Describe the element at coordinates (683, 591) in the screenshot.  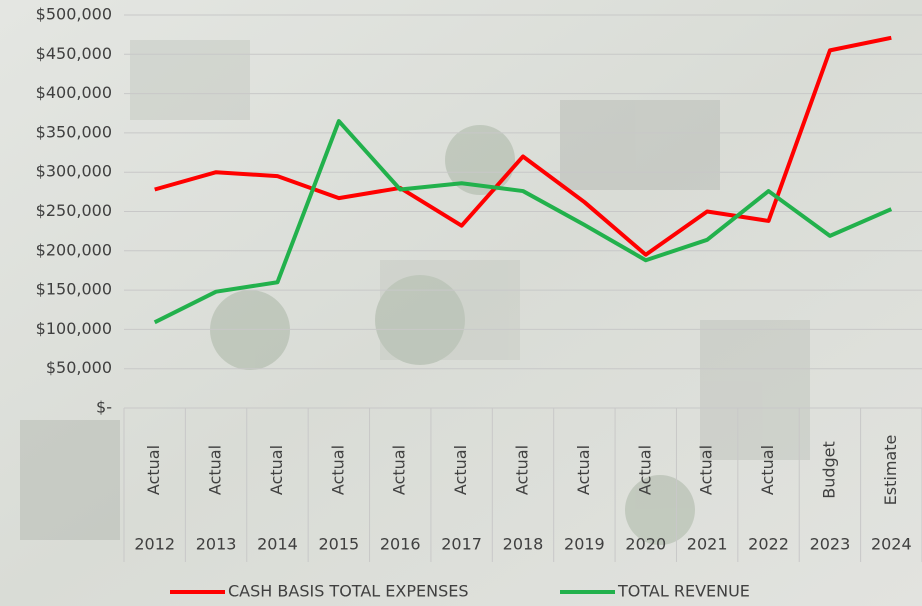
I see `legend-label: TOTAL REVENUE` at that location.